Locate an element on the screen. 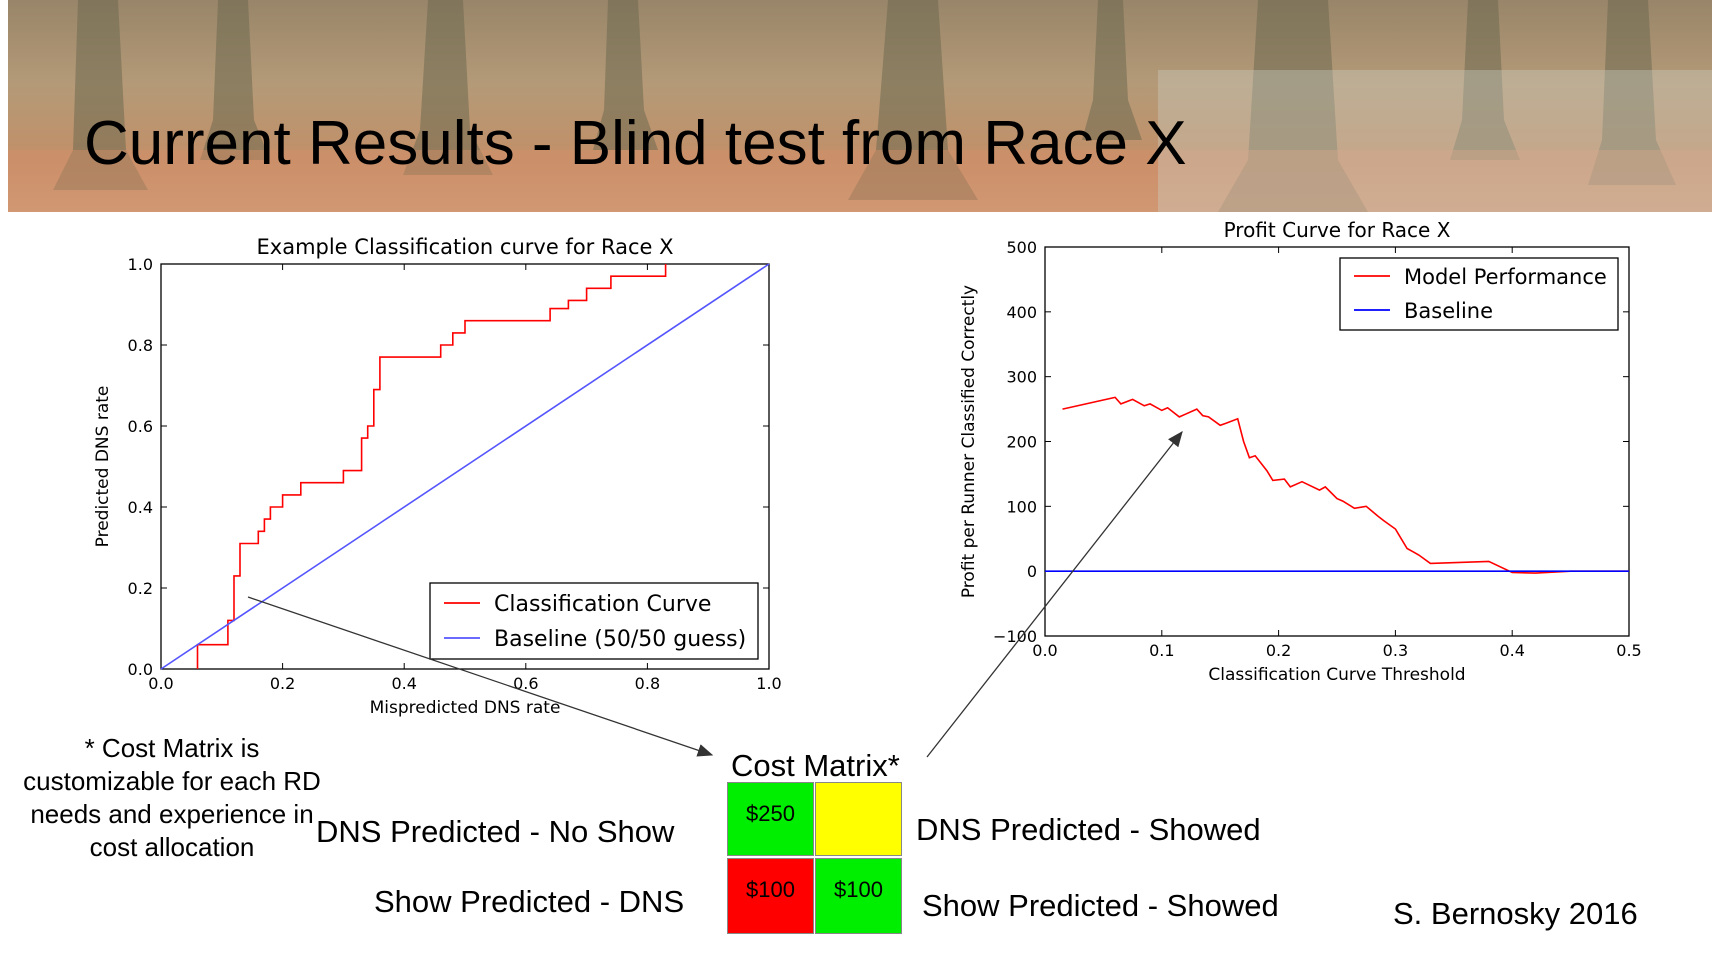 The height and width of the screenshot is (966, 1712). y-tick-label: 200 is located at coordinates (1021, 442).